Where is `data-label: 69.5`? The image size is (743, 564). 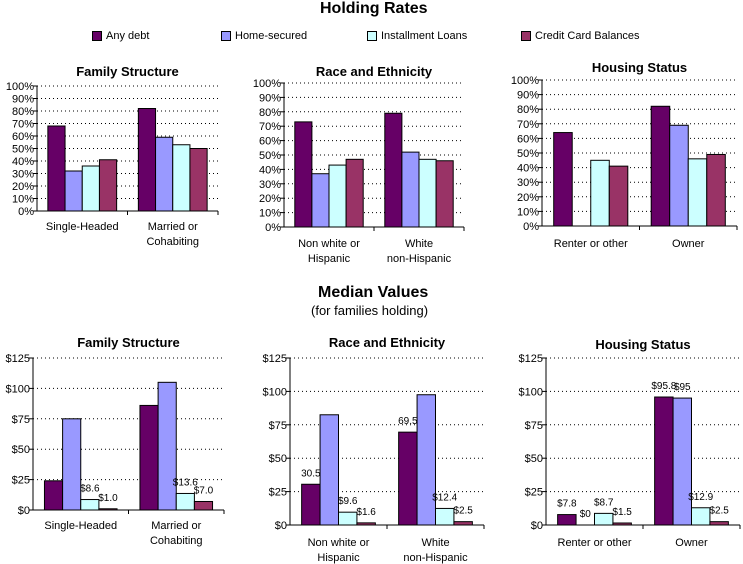
data-label: 69.5 is located at coordinates (408, 421).